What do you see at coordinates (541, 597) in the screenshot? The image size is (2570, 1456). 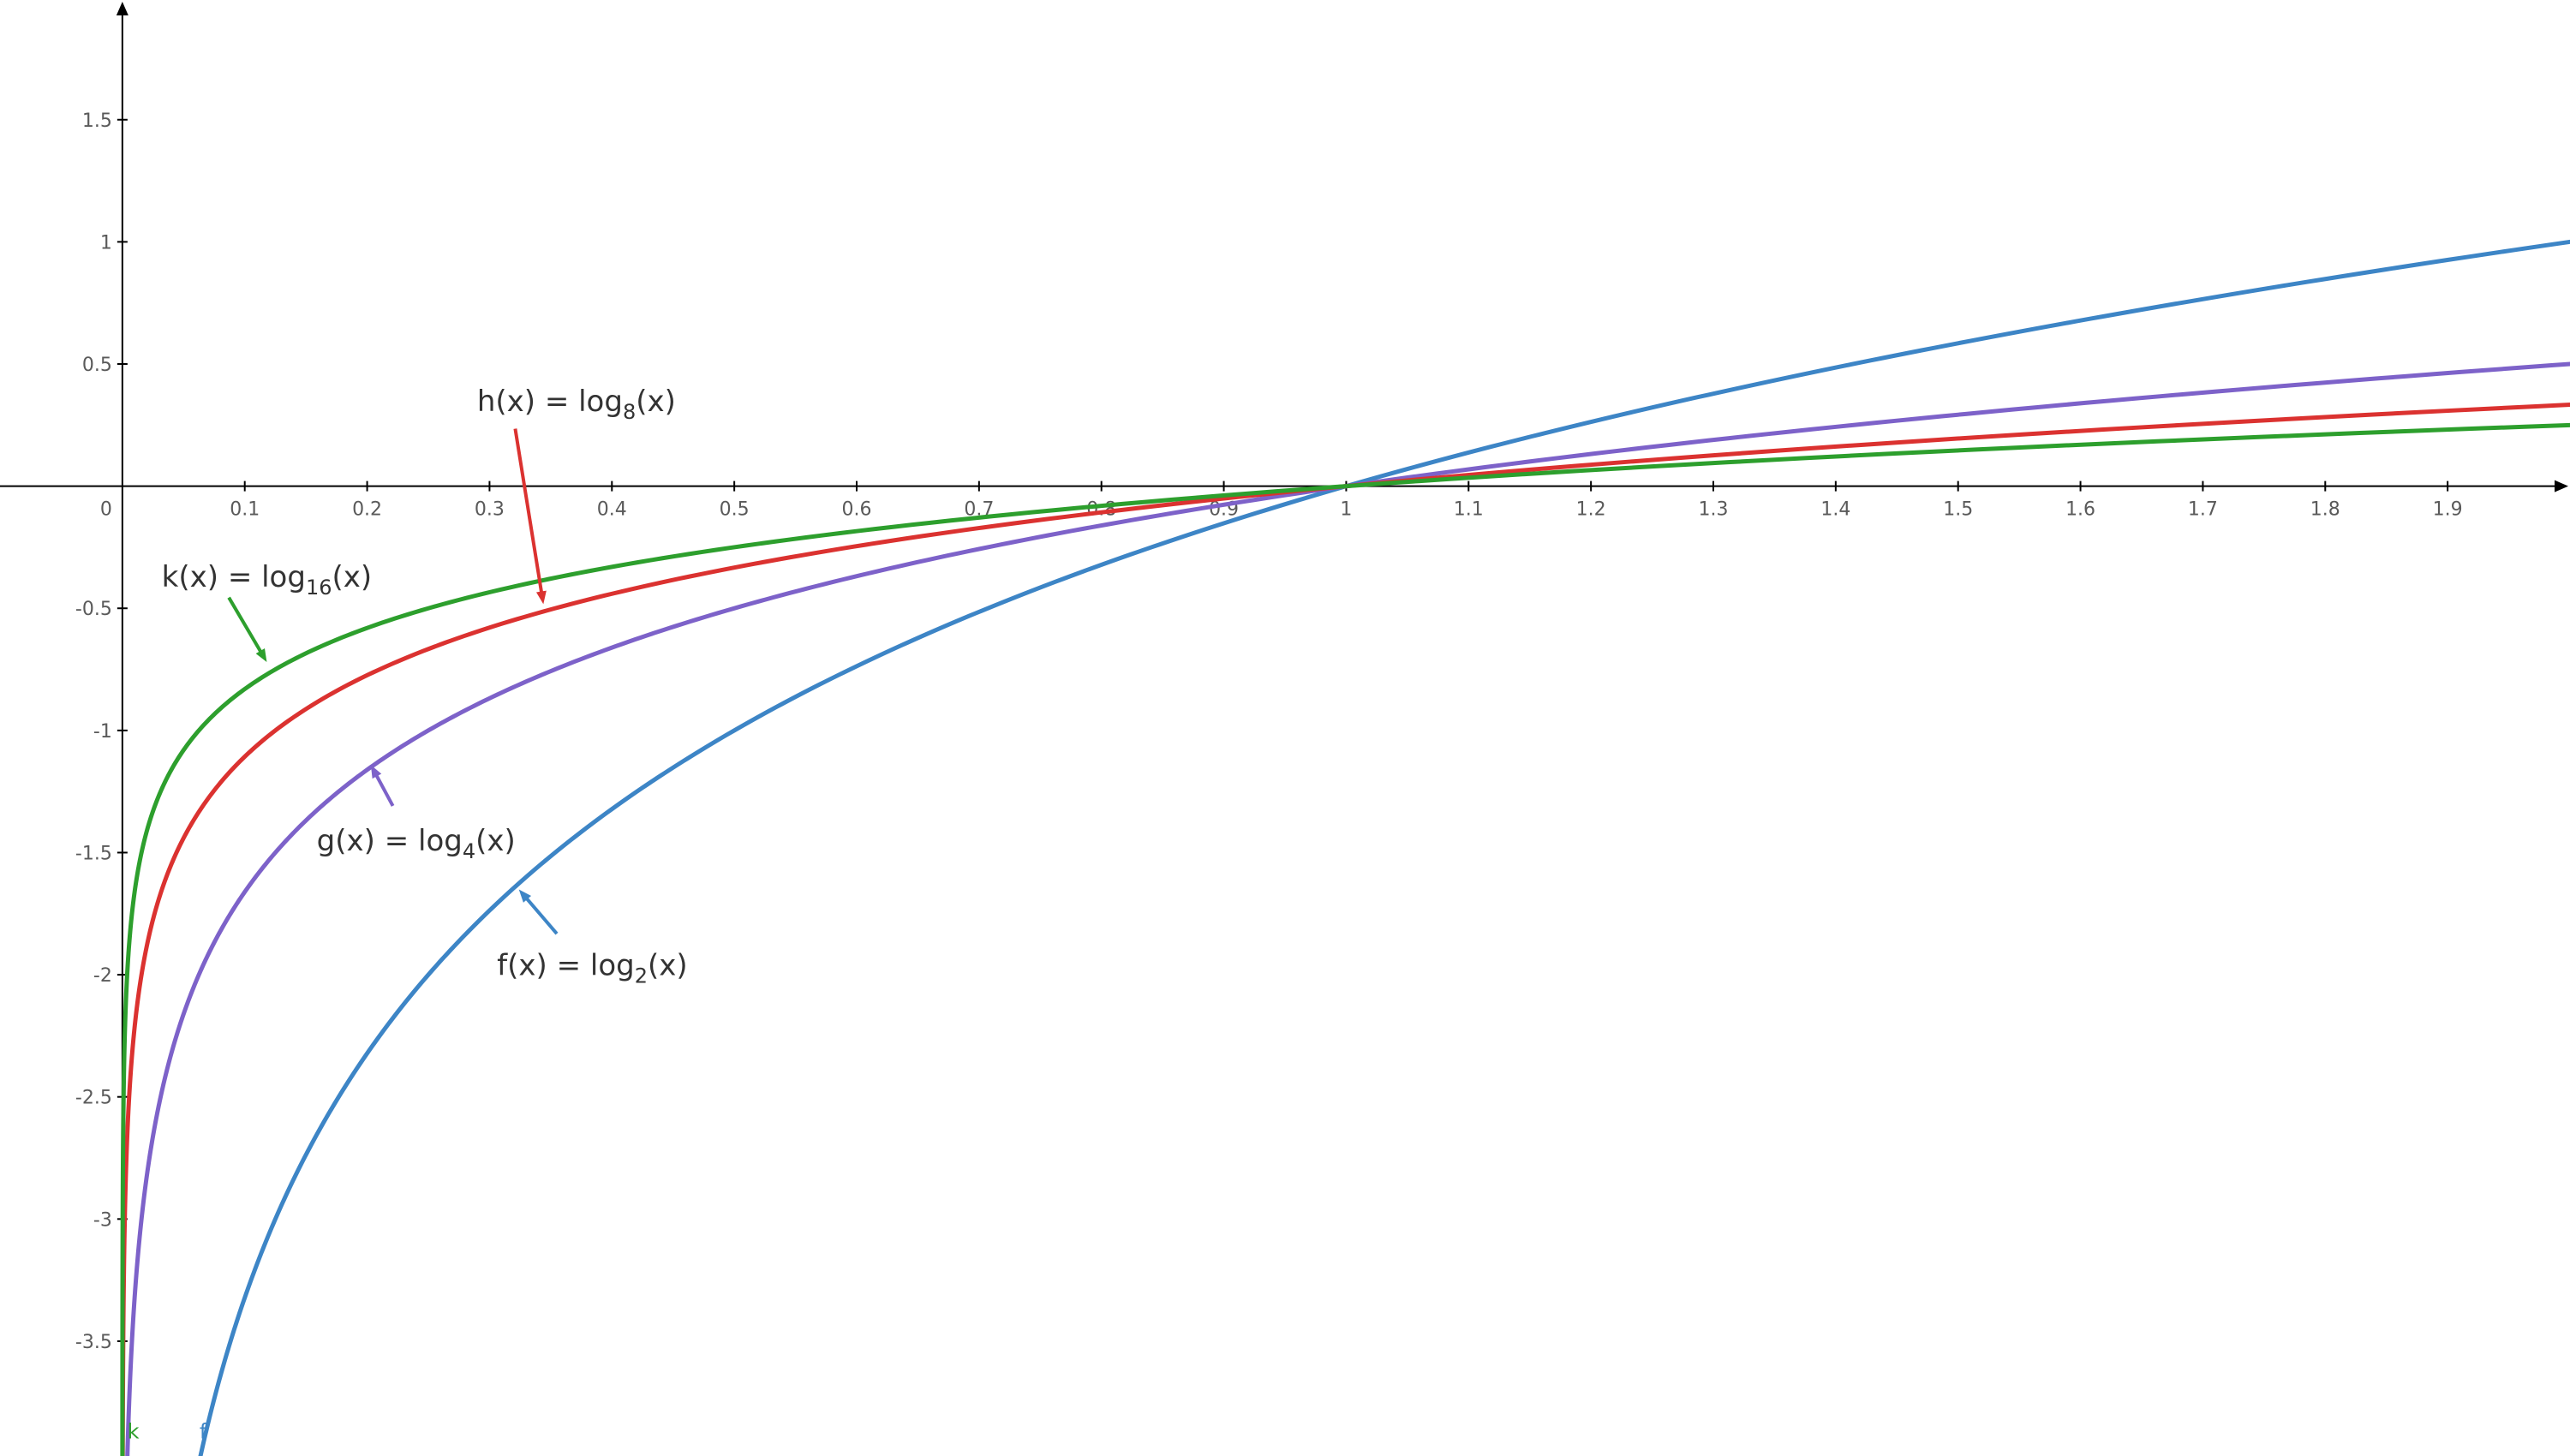 I see `label-arrow-h-arrowhead-icon` at bounding box center [541, 597].